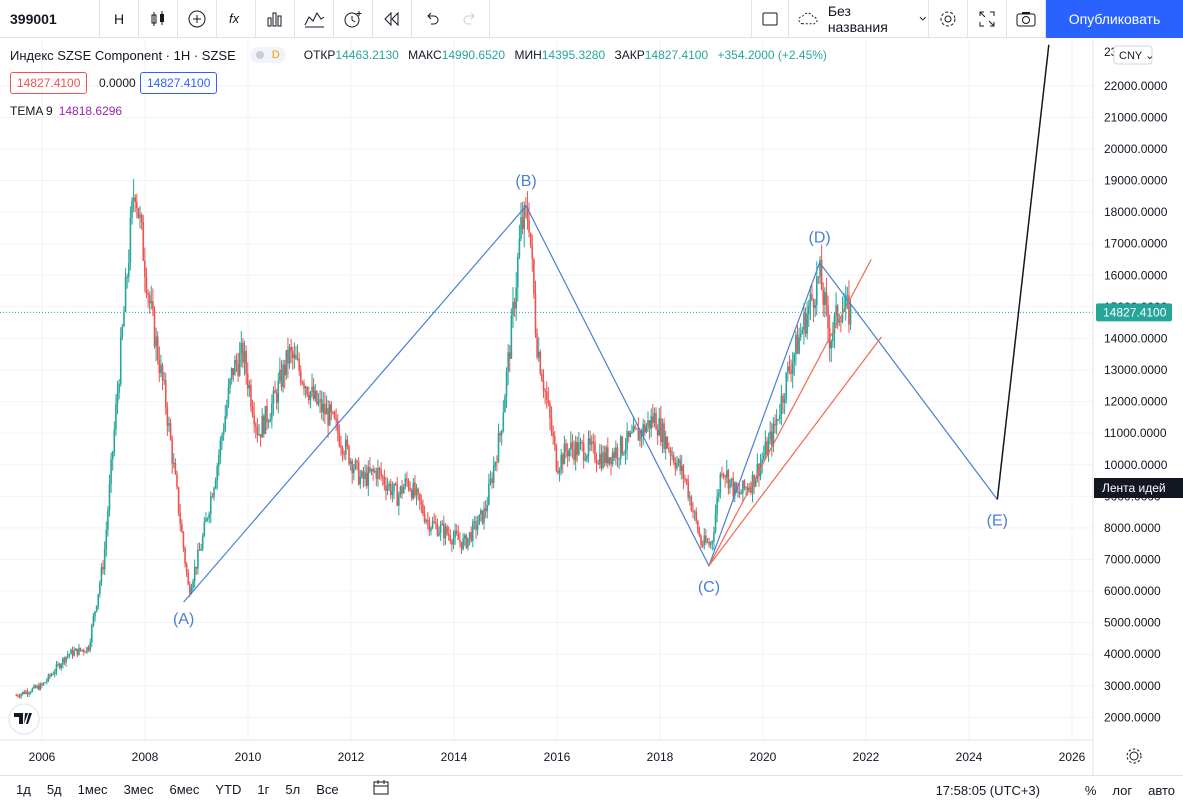 Image resolution: width=1183 pixels, height=803 pixels. What do you see at coordinates (197, 19) in the screenshot?
I see `add-indicator-icon` at bounding box center [197, 19].